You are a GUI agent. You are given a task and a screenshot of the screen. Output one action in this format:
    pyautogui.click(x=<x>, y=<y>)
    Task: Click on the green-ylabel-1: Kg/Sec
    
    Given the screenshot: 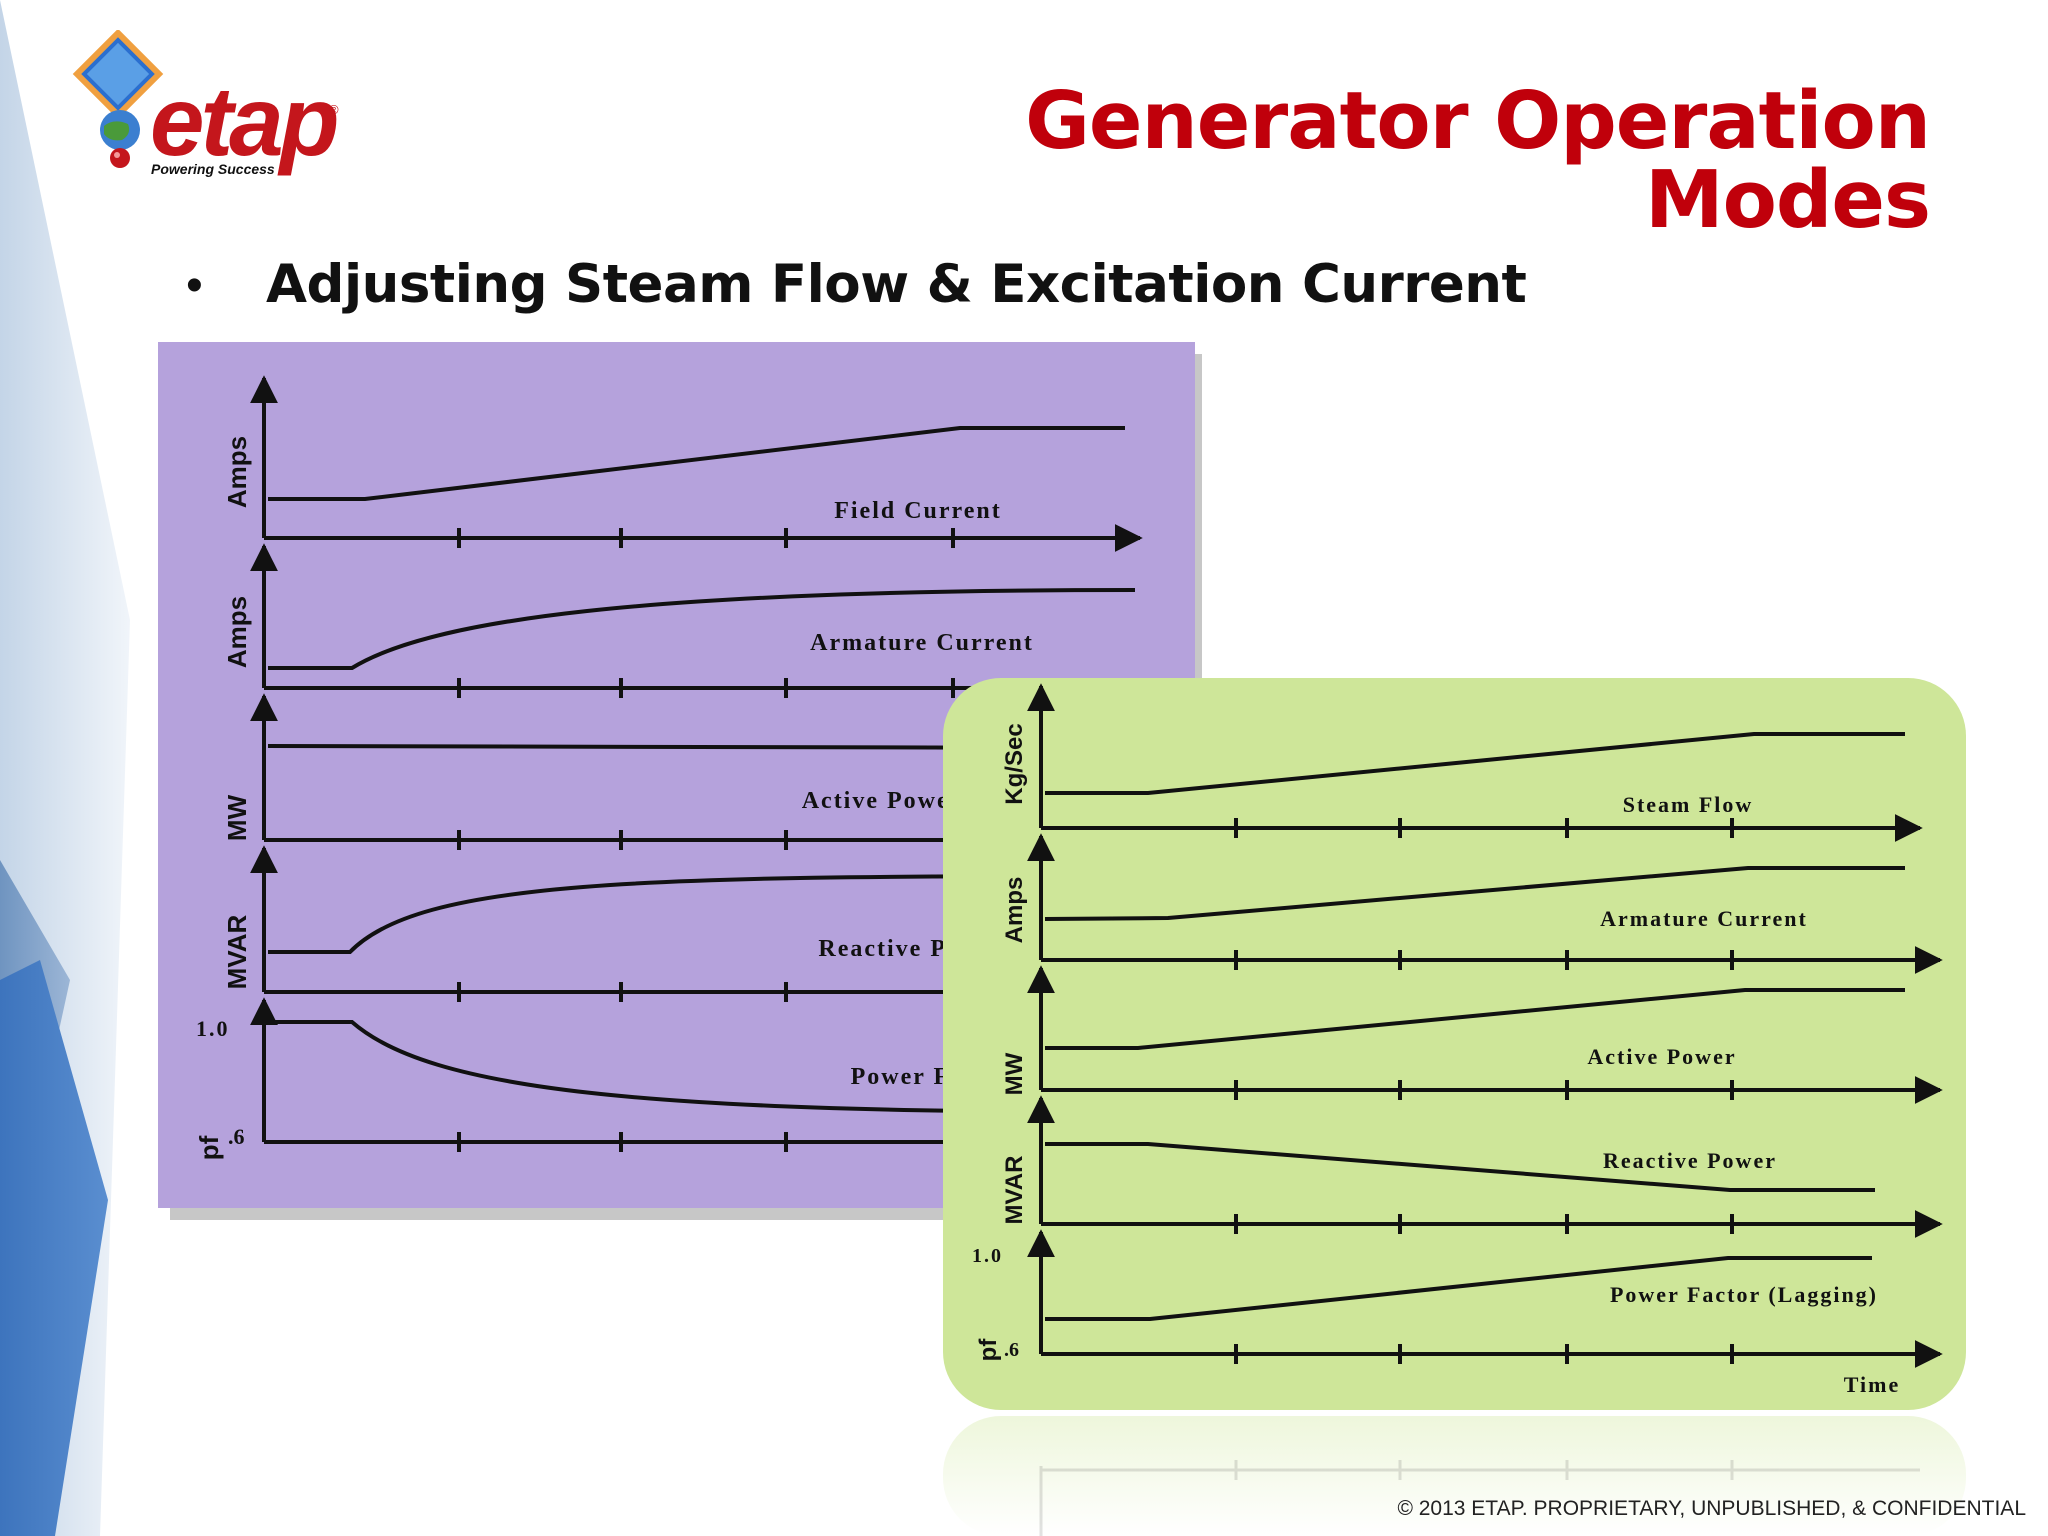 What is the action you would take?
    pyautogui.click(x=1014, y=763)
    